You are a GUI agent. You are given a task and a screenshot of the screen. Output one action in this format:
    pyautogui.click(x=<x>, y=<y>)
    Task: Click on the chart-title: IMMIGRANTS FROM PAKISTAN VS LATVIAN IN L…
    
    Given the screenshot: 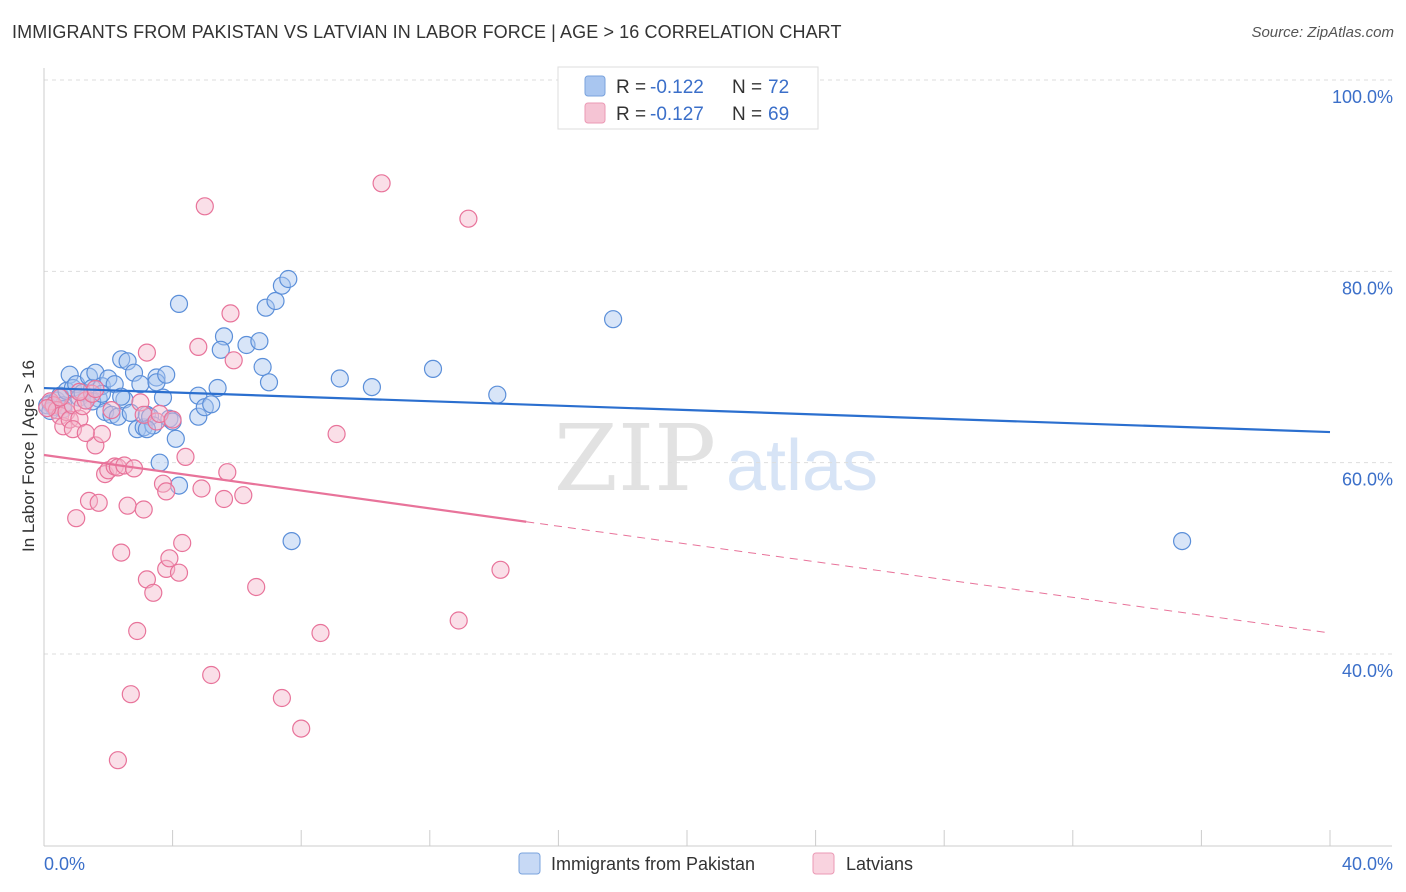 What is the action you would take?
    pyautogui.click(x=427, y=32)
    